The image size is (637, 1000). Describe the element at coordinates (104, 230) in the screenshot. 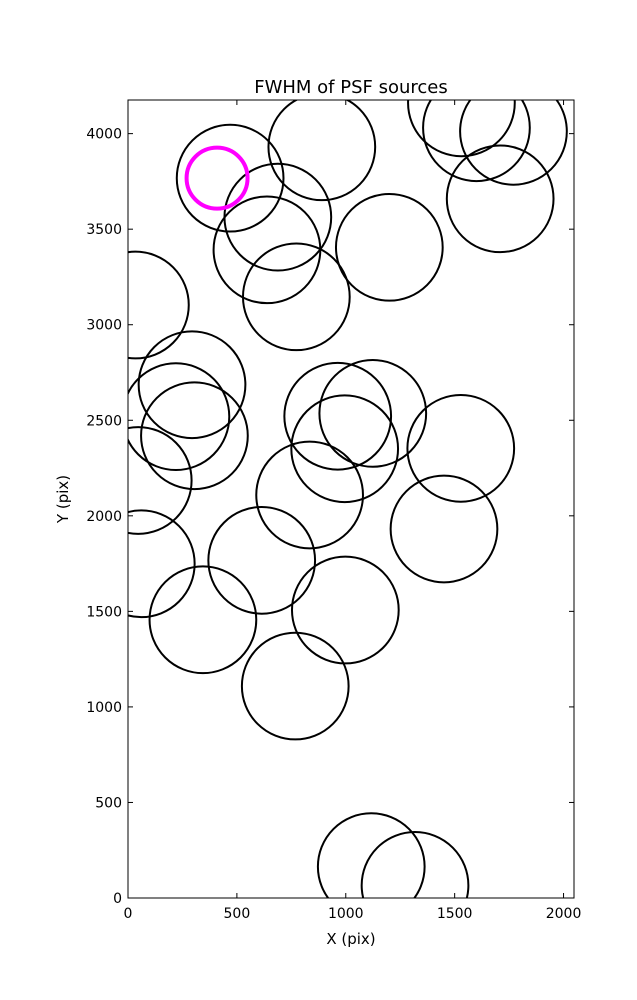

I see `y-tick-label: 3500` at that location.